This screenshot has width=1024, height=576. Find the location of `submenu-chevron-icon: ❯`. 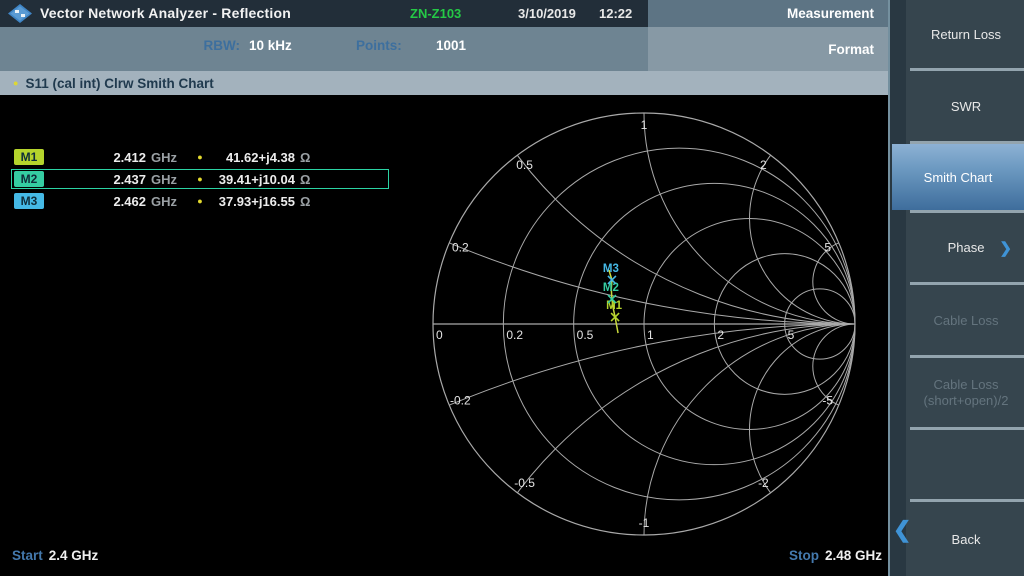

submenu-chevron-icon: ❯ is located at coordinates (1005, 248).